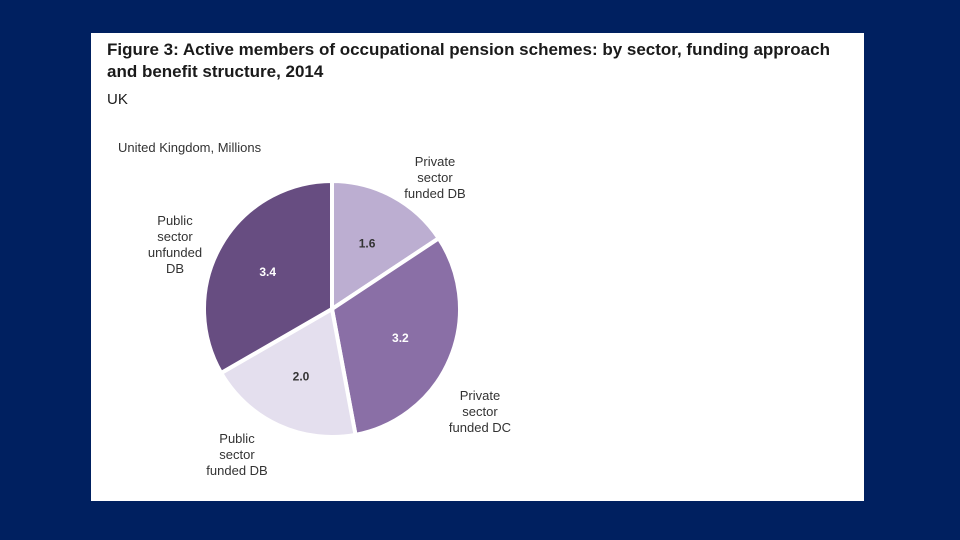 The image size is (960, 540). I want to click on slice-value-public-sector-unfunded-db: 3.4, so click(267, 272).